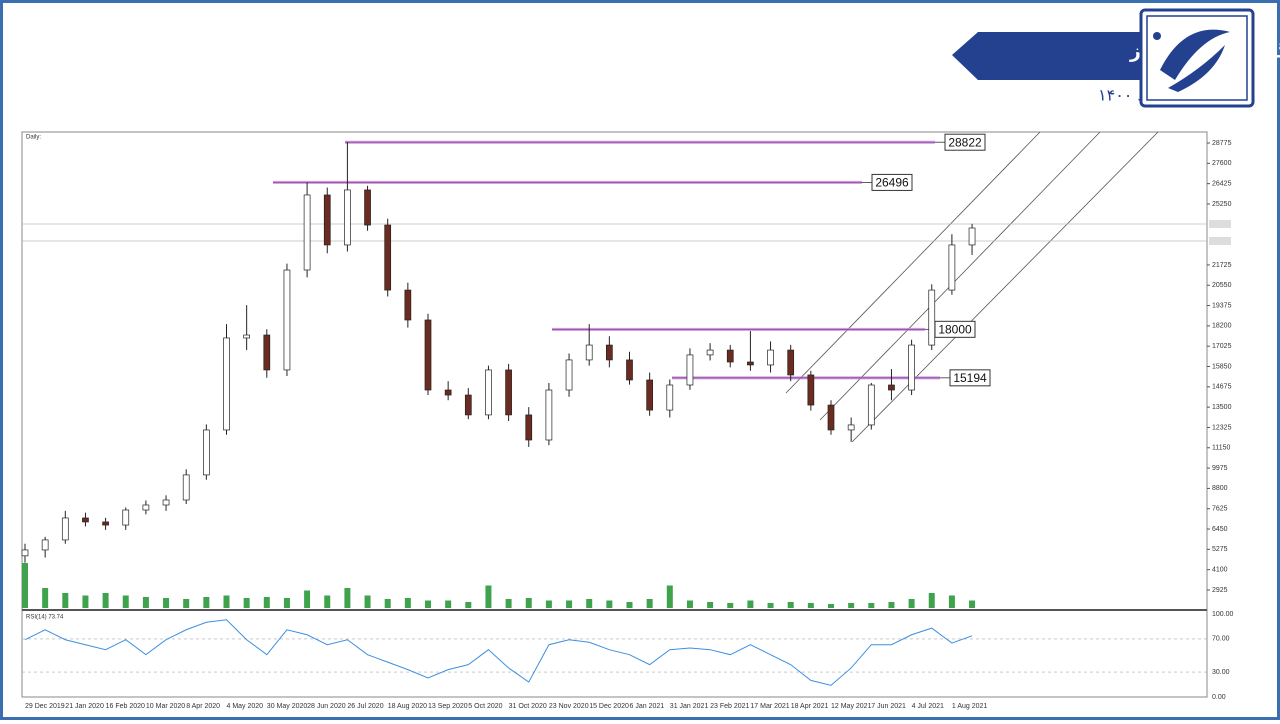 The height and width of the screenshot is (724, 1280). What do you see at coordinates (165, 706) in the screenshot?
I see `x-tick-label: 10 Mar 2020` at bounding box center [165, 706].